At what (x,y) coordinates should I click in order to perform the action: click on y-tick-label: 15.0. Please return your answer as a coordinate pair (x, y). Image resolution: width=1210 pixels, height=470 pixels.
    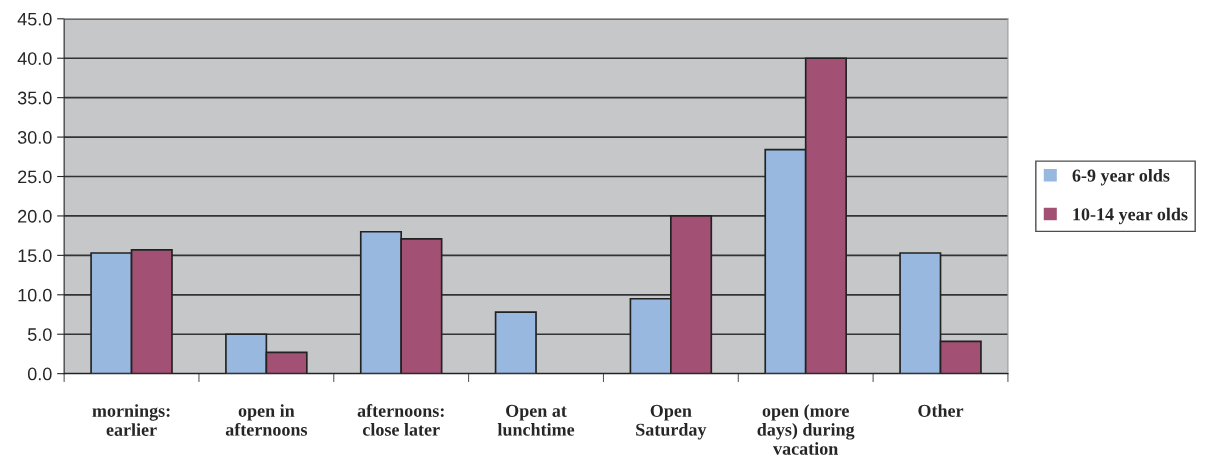
    Looking at the image, I should click on (35, 256).